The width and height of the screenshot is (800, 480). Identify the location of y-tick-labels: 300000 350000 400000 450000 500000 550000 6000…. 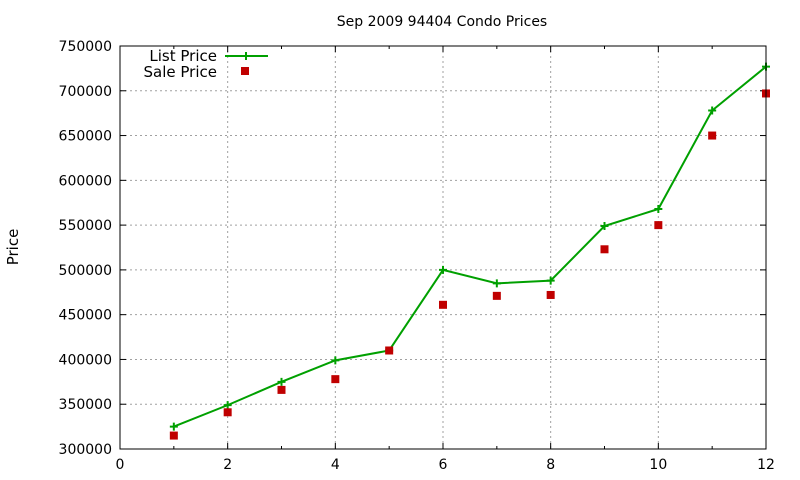
(85, 248).